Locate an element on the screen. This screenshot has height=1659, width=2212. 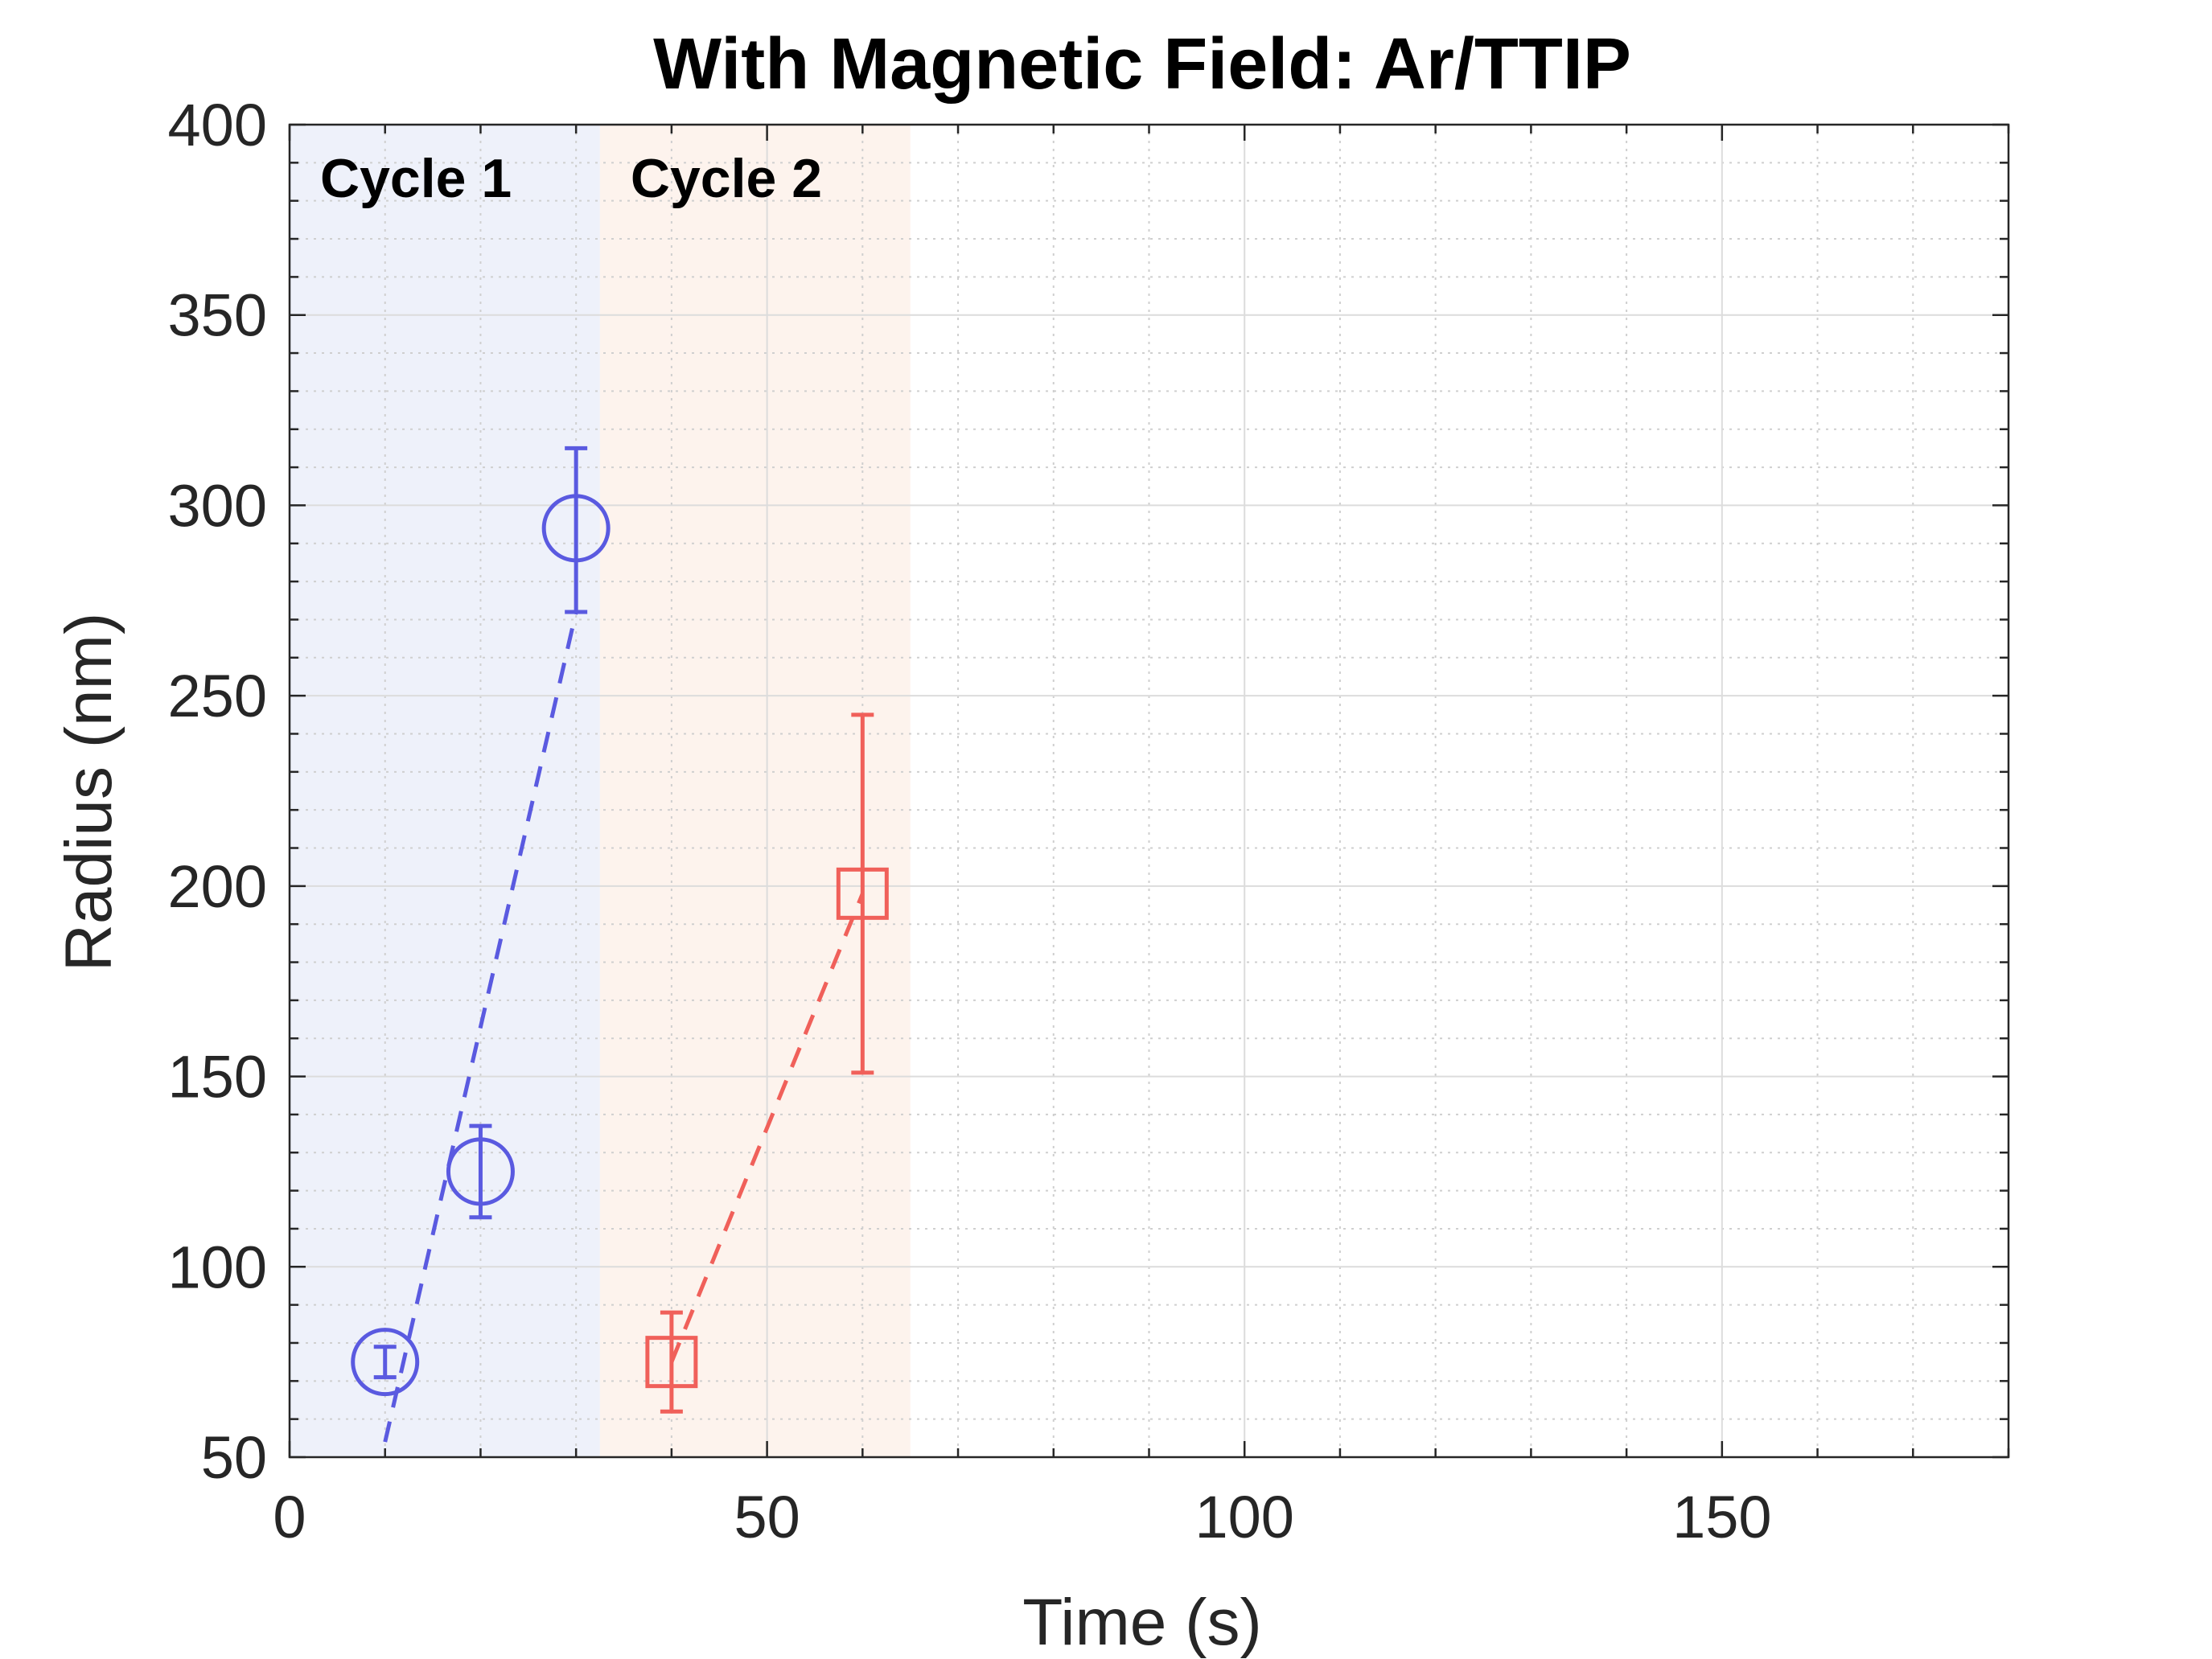
y-tick-label: 400 is located at coordinates (217, 125).